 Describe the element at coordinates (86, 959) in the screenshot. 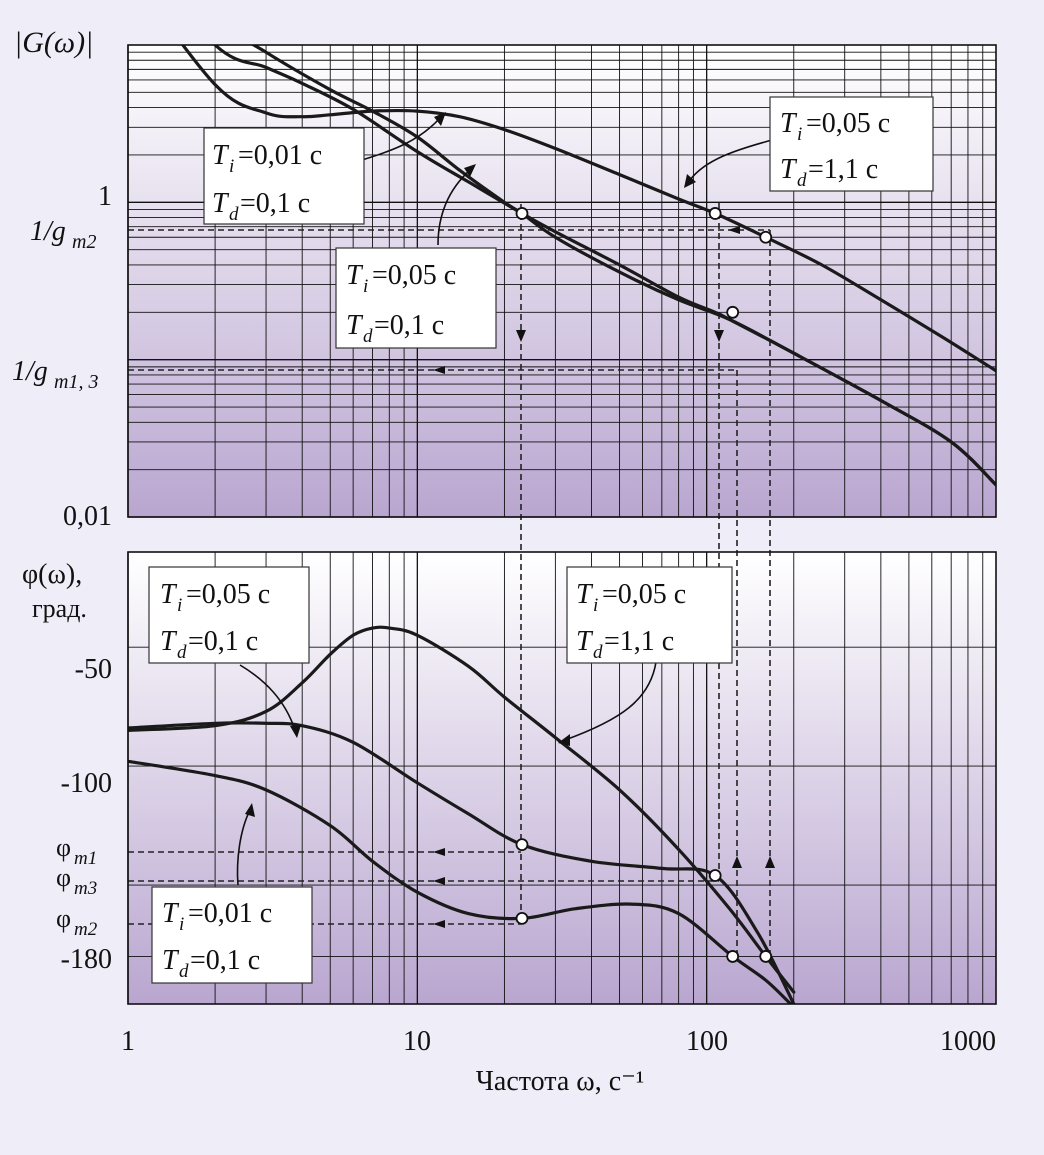

I see `ph-ytick-180: -180` at that location.